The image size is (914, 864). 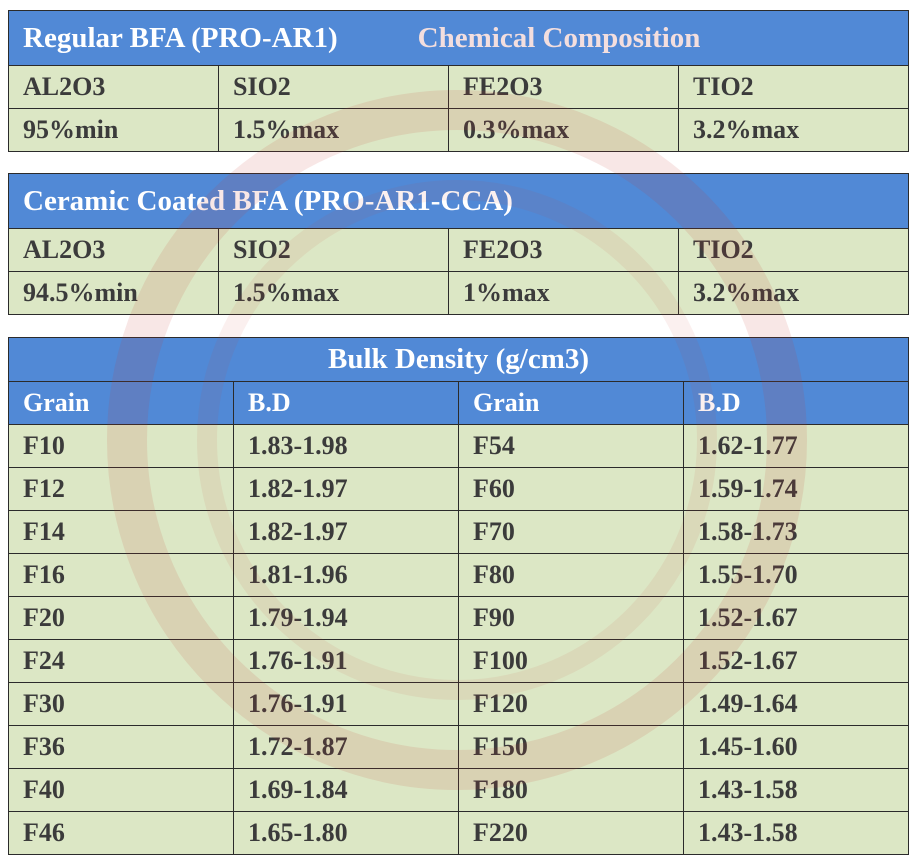 I want to click on data-row: F46 1.65-1.80 F220 1.43-1.58, so click(x=458, y=833).